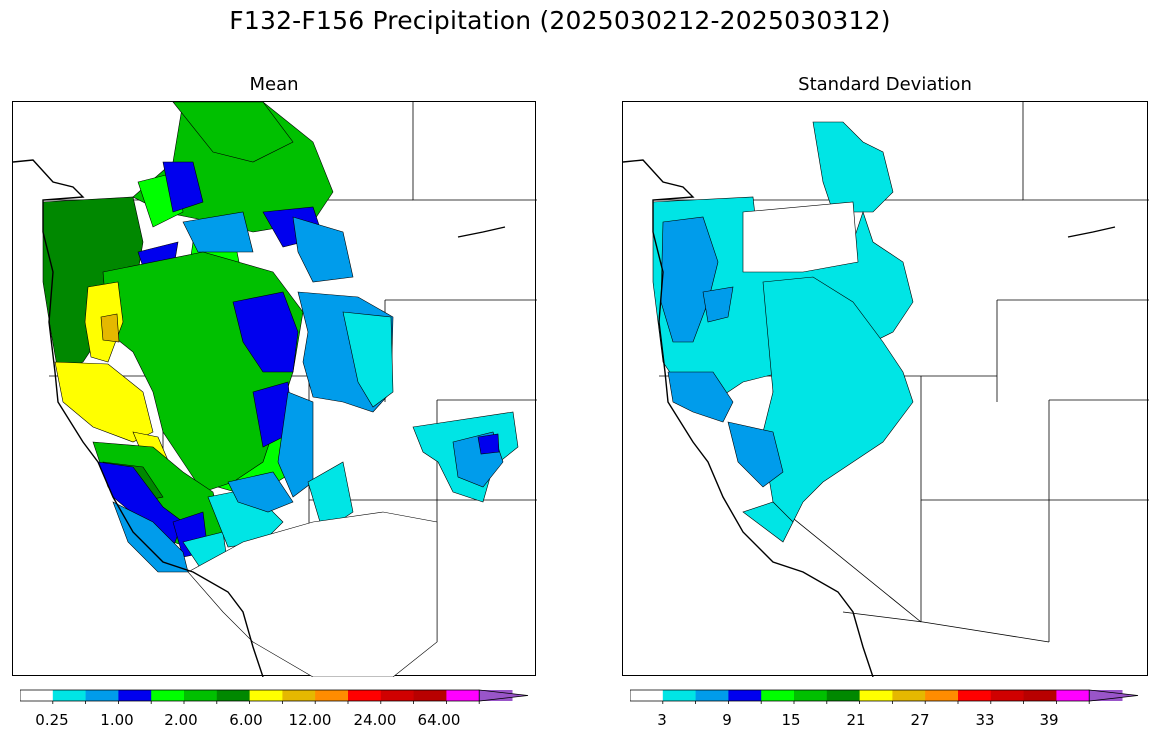  I want to click on stddev-colorbar-strip, so click(884, 696).